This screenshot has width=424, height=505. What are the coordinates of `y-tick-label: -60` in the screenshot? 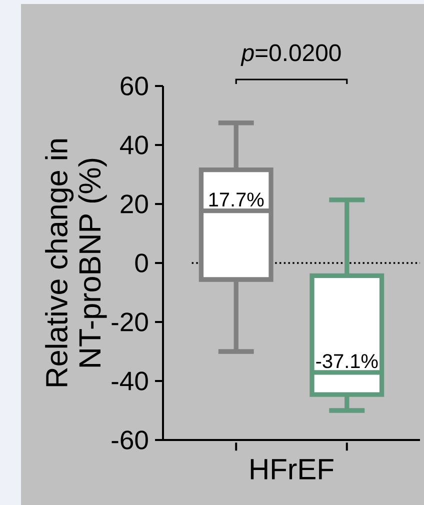 It's located at (130, 440).